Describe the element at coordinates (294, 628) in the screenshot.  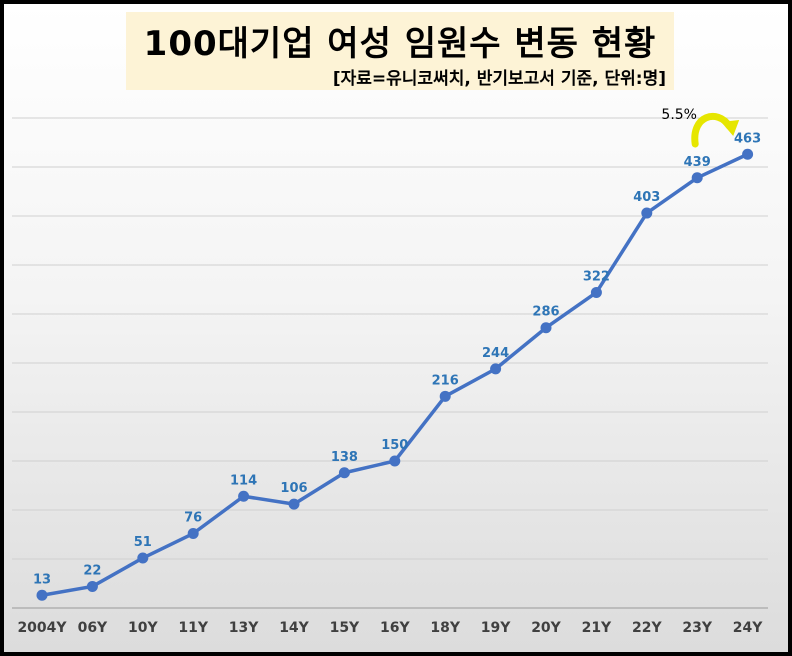
I see `x-tick-label: 14Y` at that location.